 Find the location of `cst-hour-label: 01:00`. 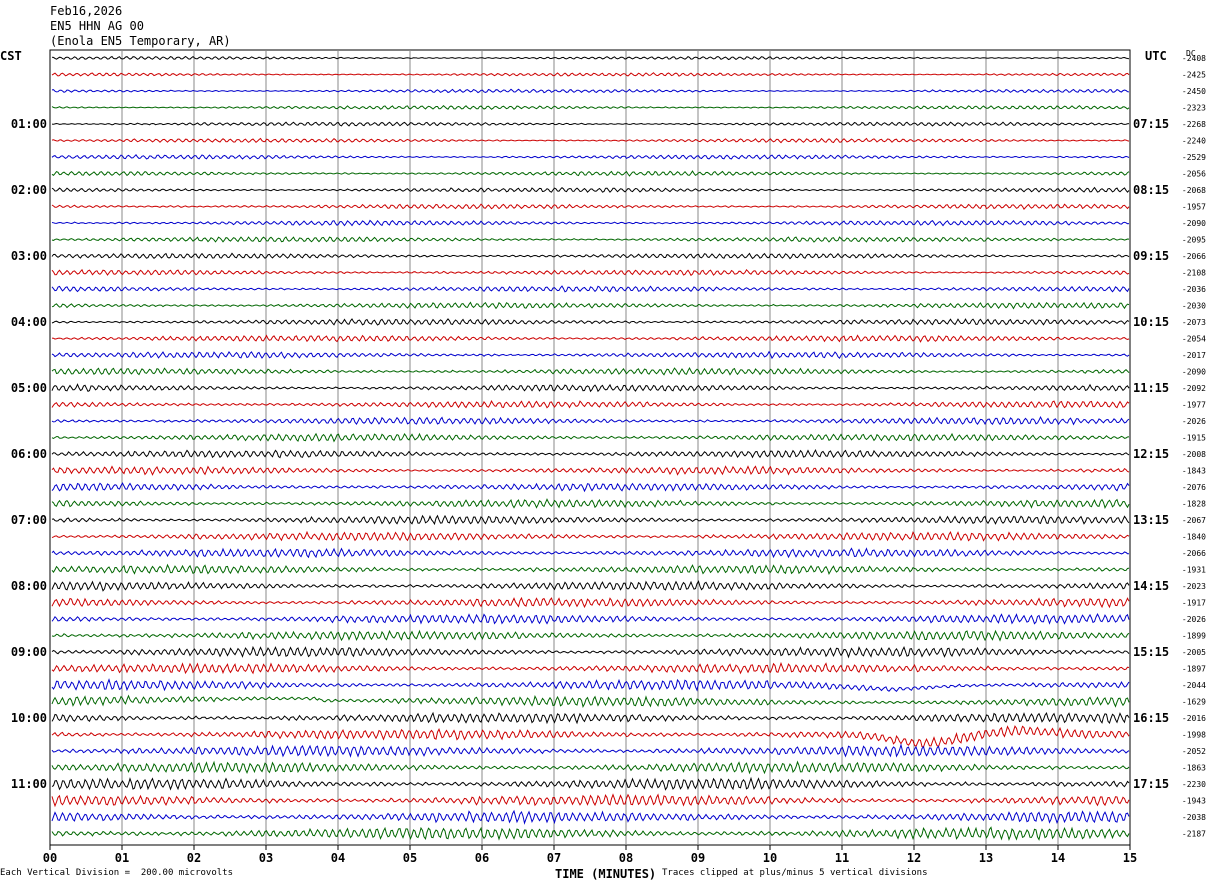

cst-hour-label: 01:00 is located at coordinates (29, 124).